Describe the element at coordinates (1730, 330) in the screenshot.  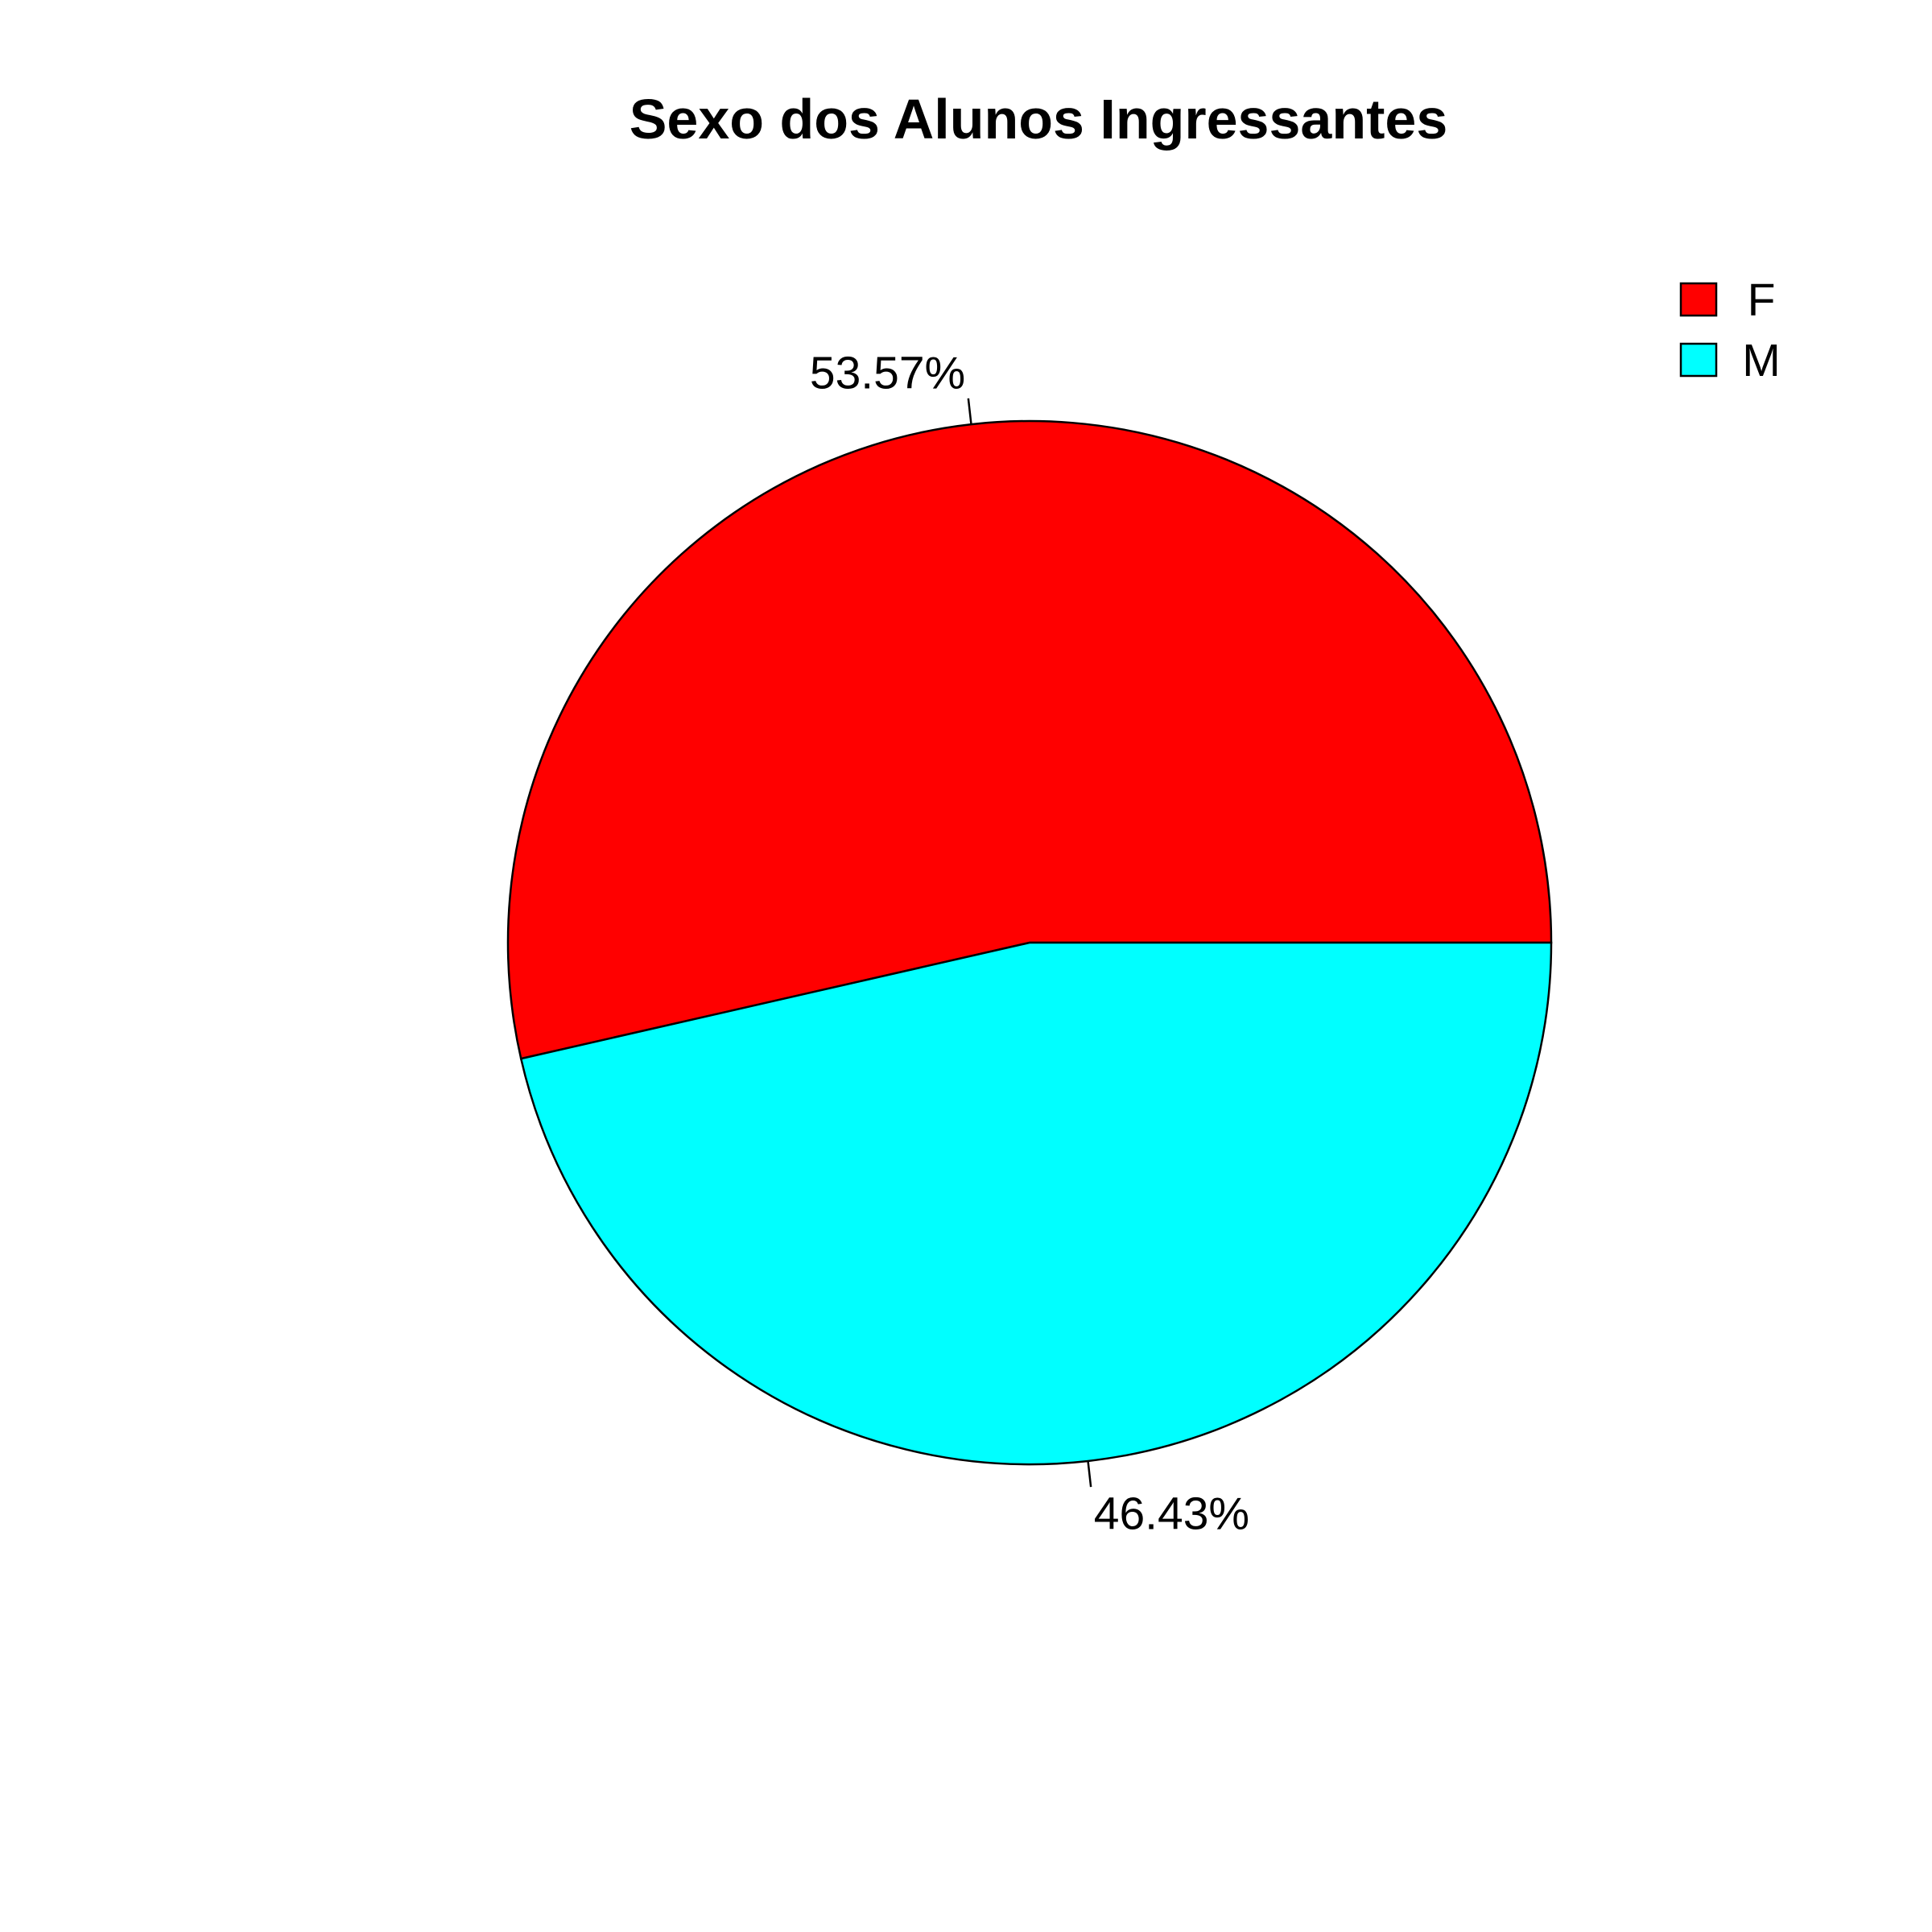
I see `legend: FM` at that location.